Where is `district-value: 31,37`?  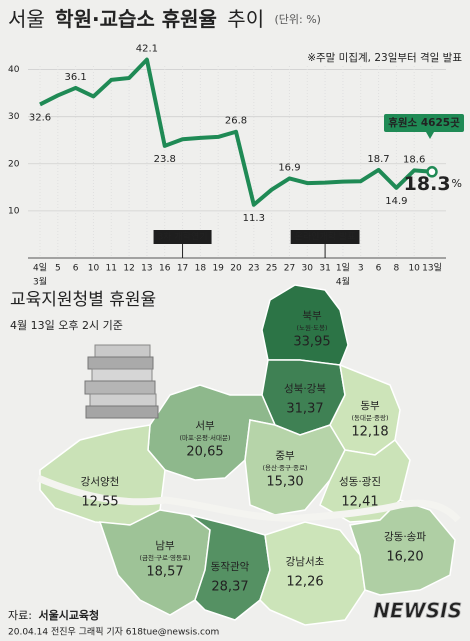
district-value: 31,37 is located at coordinates (304, 409).